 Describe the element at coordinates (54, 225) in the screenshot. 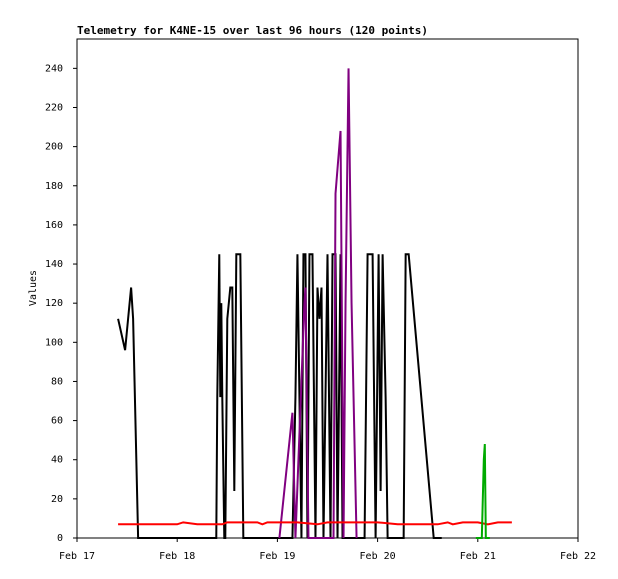

I see `y-tick-label: 160` at that location.